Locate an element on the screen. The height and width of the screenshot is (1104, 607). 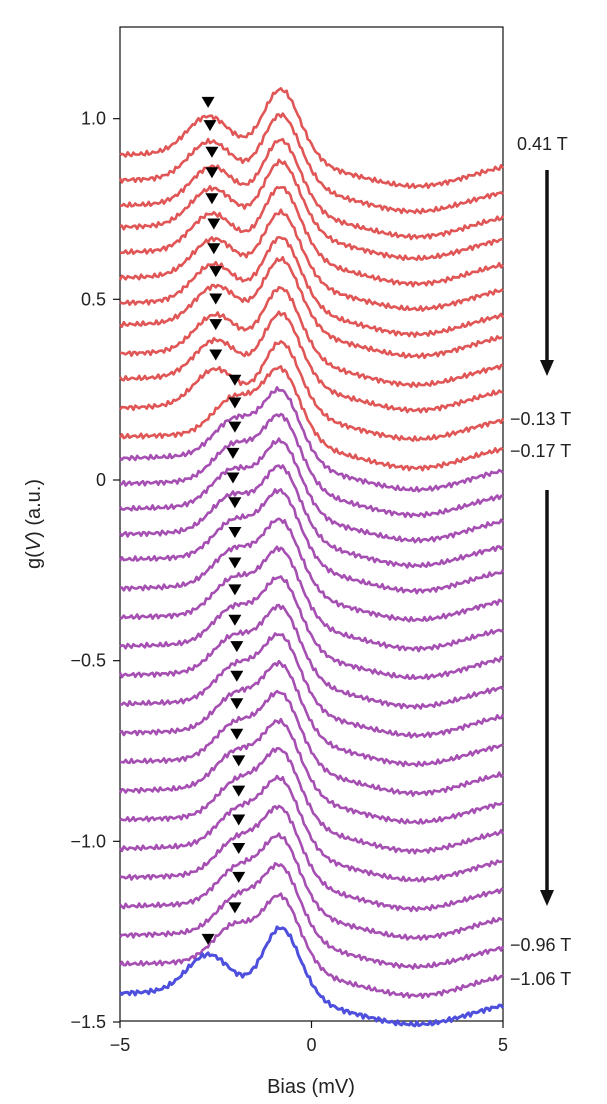
y-axis-label-prefix: g( is located at coordinates (34, 560).